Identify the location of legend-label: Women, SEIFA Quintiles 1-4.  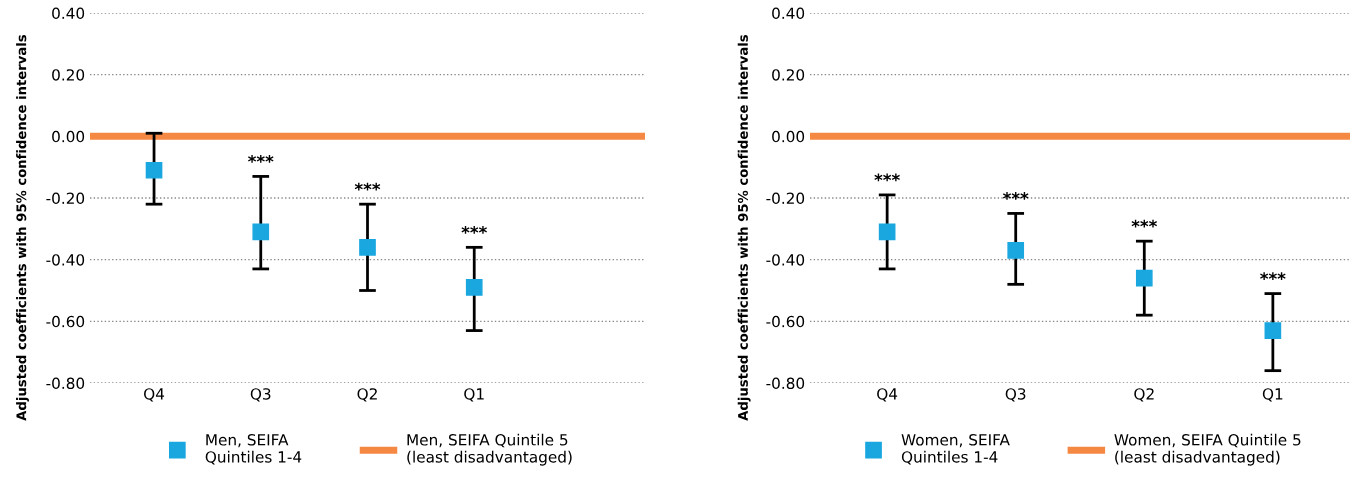
(955, 449).